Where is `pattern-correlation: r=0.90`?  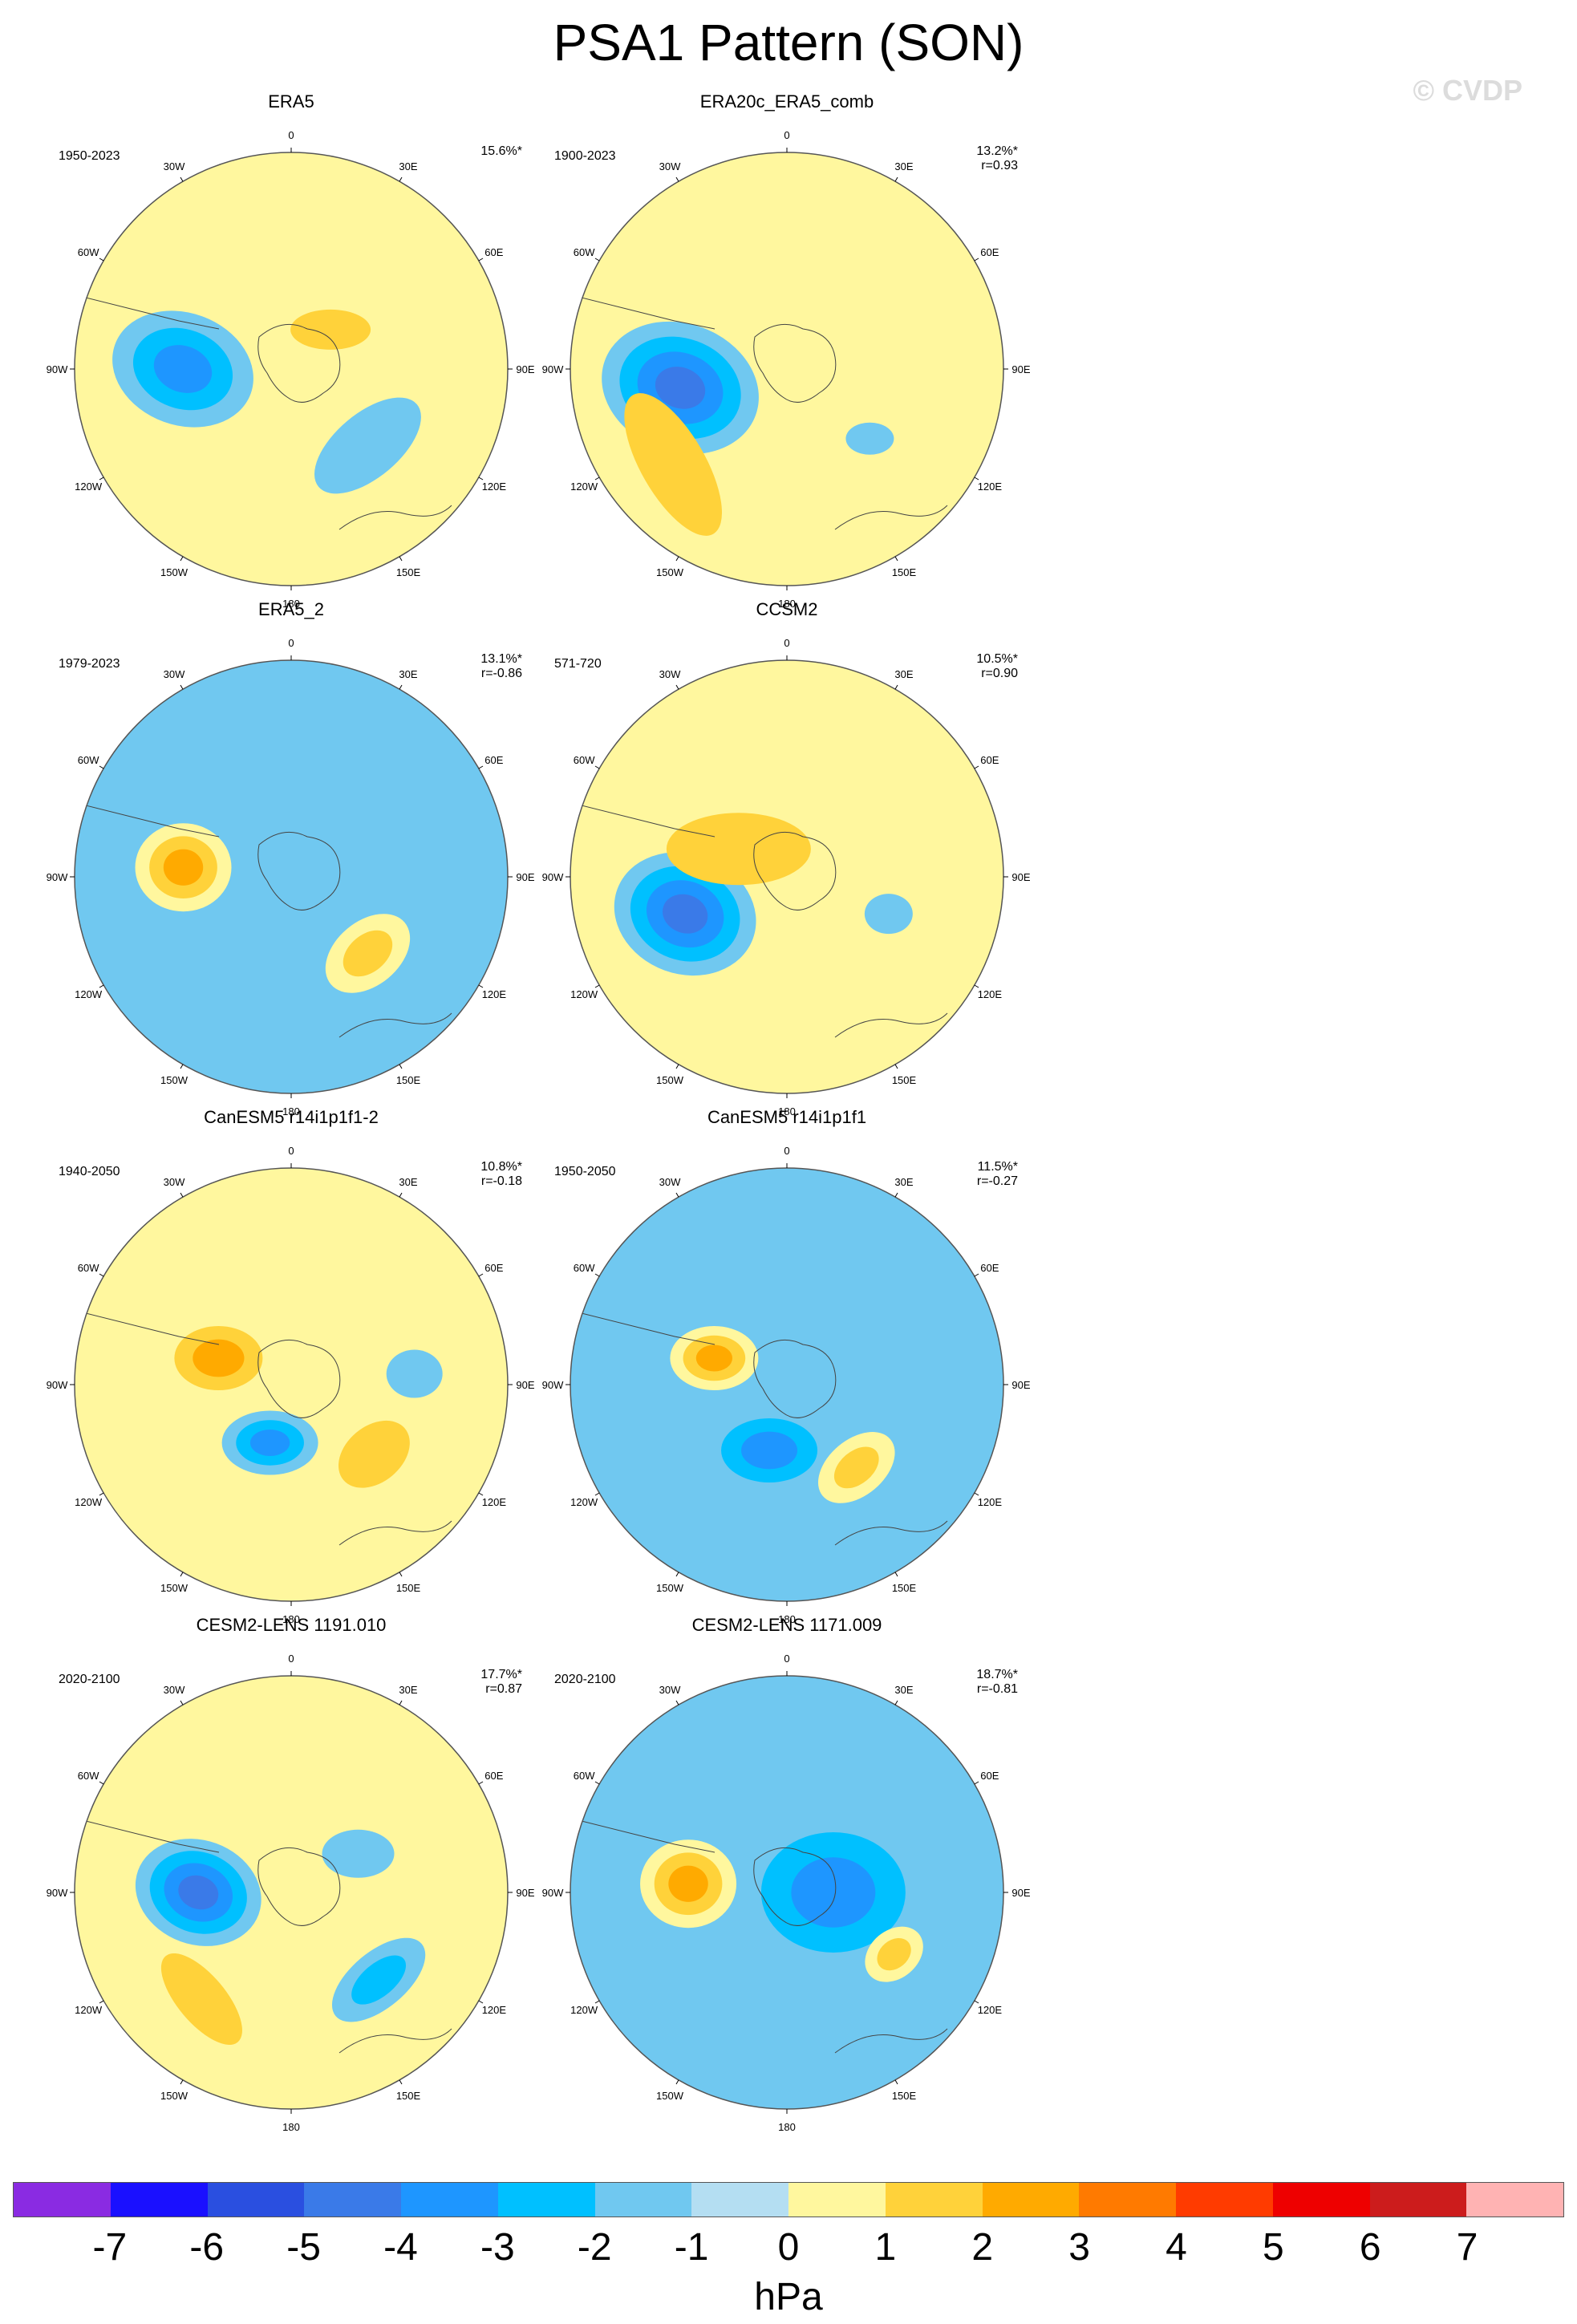
pattern-correlation: r=0.90 is located at coordinates (999, 673).